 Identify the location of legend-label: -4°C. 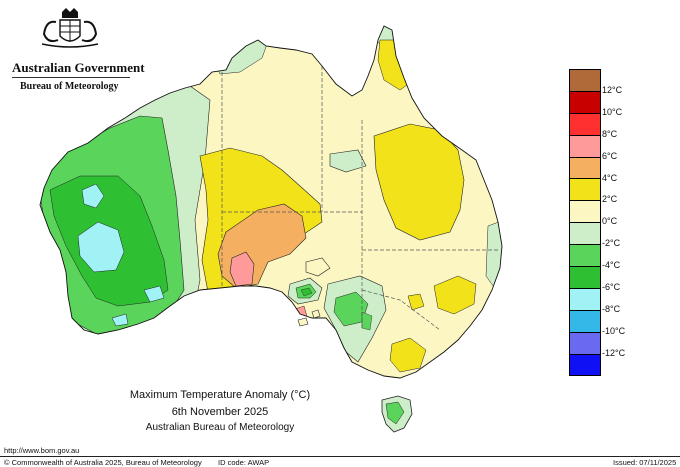
(611, 265).